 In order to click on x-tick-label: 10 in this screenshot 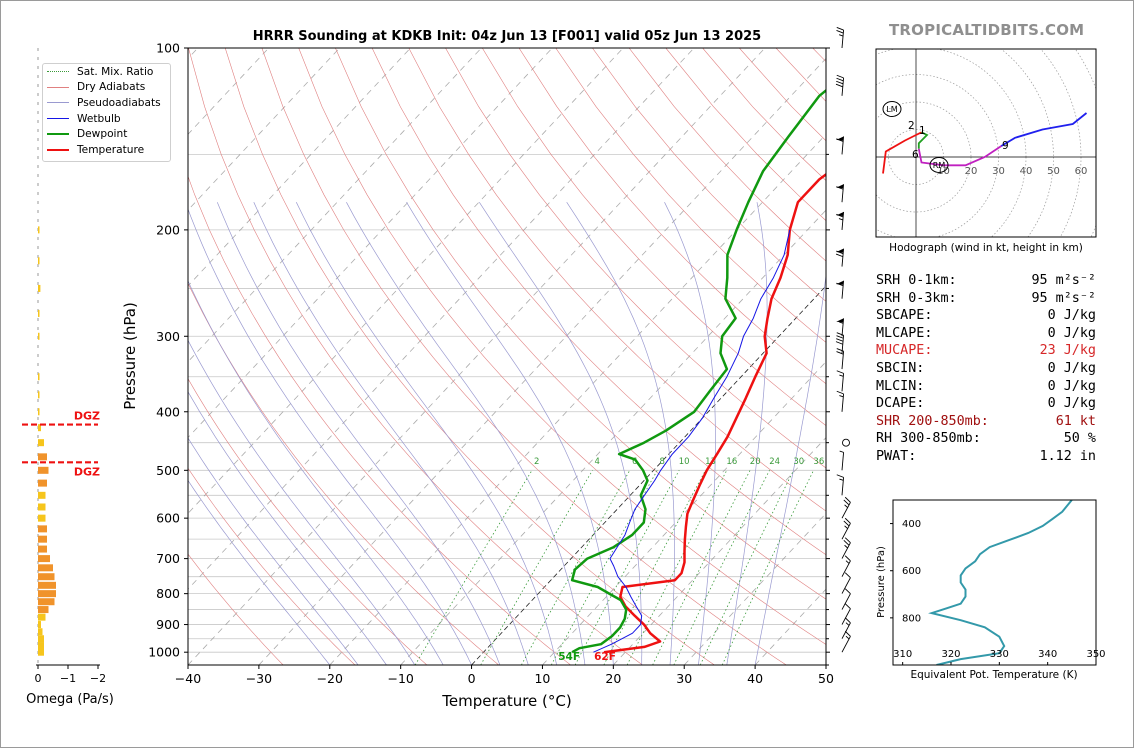, I will do `click(542, 678)`.